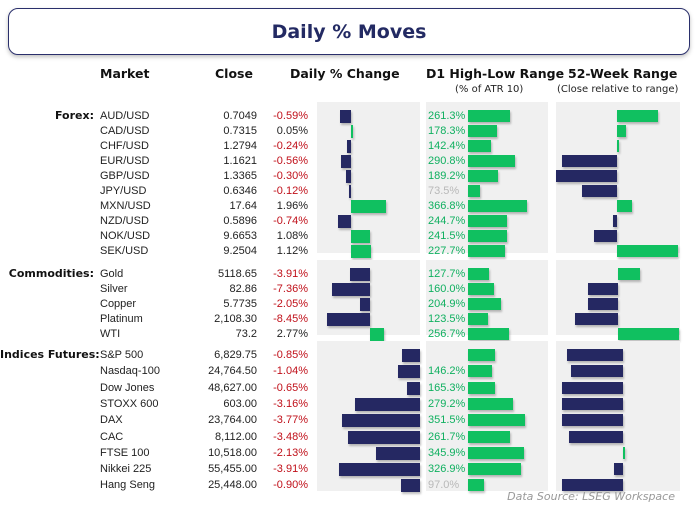  I want to click on d1-range-value: 142.4%, so click(447, 146).